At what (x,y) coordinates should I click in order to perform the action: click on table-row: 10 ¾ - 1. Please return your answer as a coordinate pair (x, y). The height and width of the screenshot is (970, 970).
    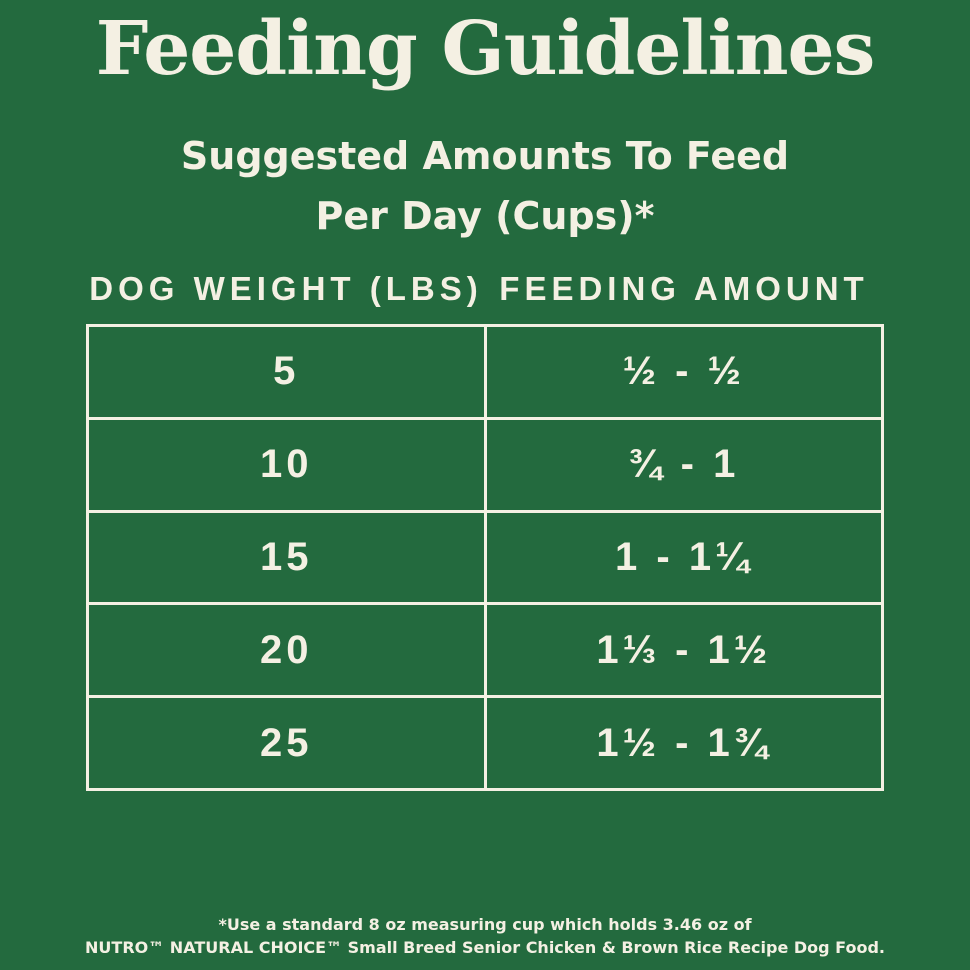
    Looking at the image, I should click on (485, 464).